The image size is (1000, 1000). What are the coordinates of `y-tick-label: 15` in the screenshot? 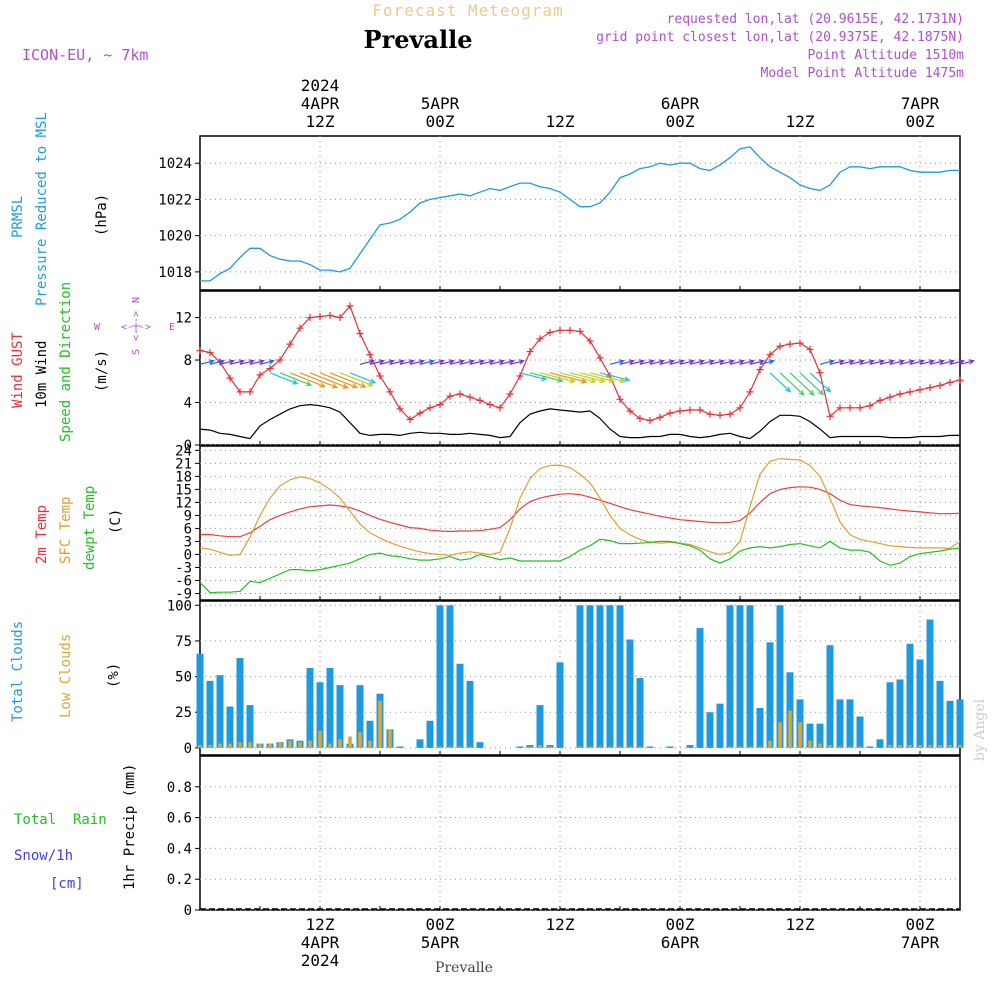 It's located at (183, 490).